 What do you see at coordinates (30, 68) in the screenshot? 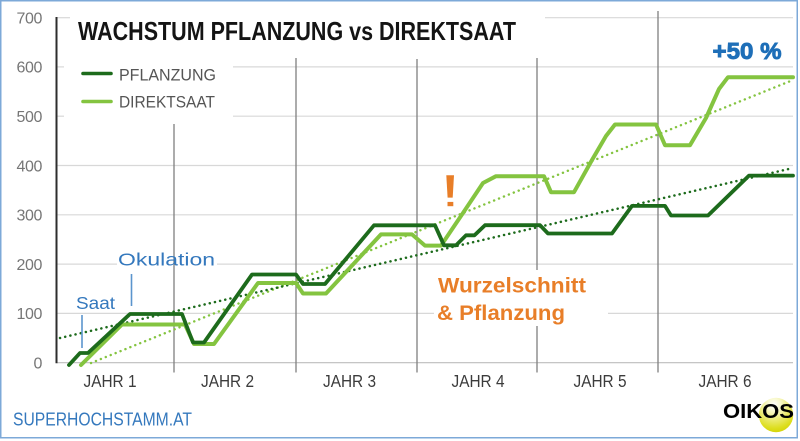
I see `svg-text: 600` at bounding box center [30, 68].